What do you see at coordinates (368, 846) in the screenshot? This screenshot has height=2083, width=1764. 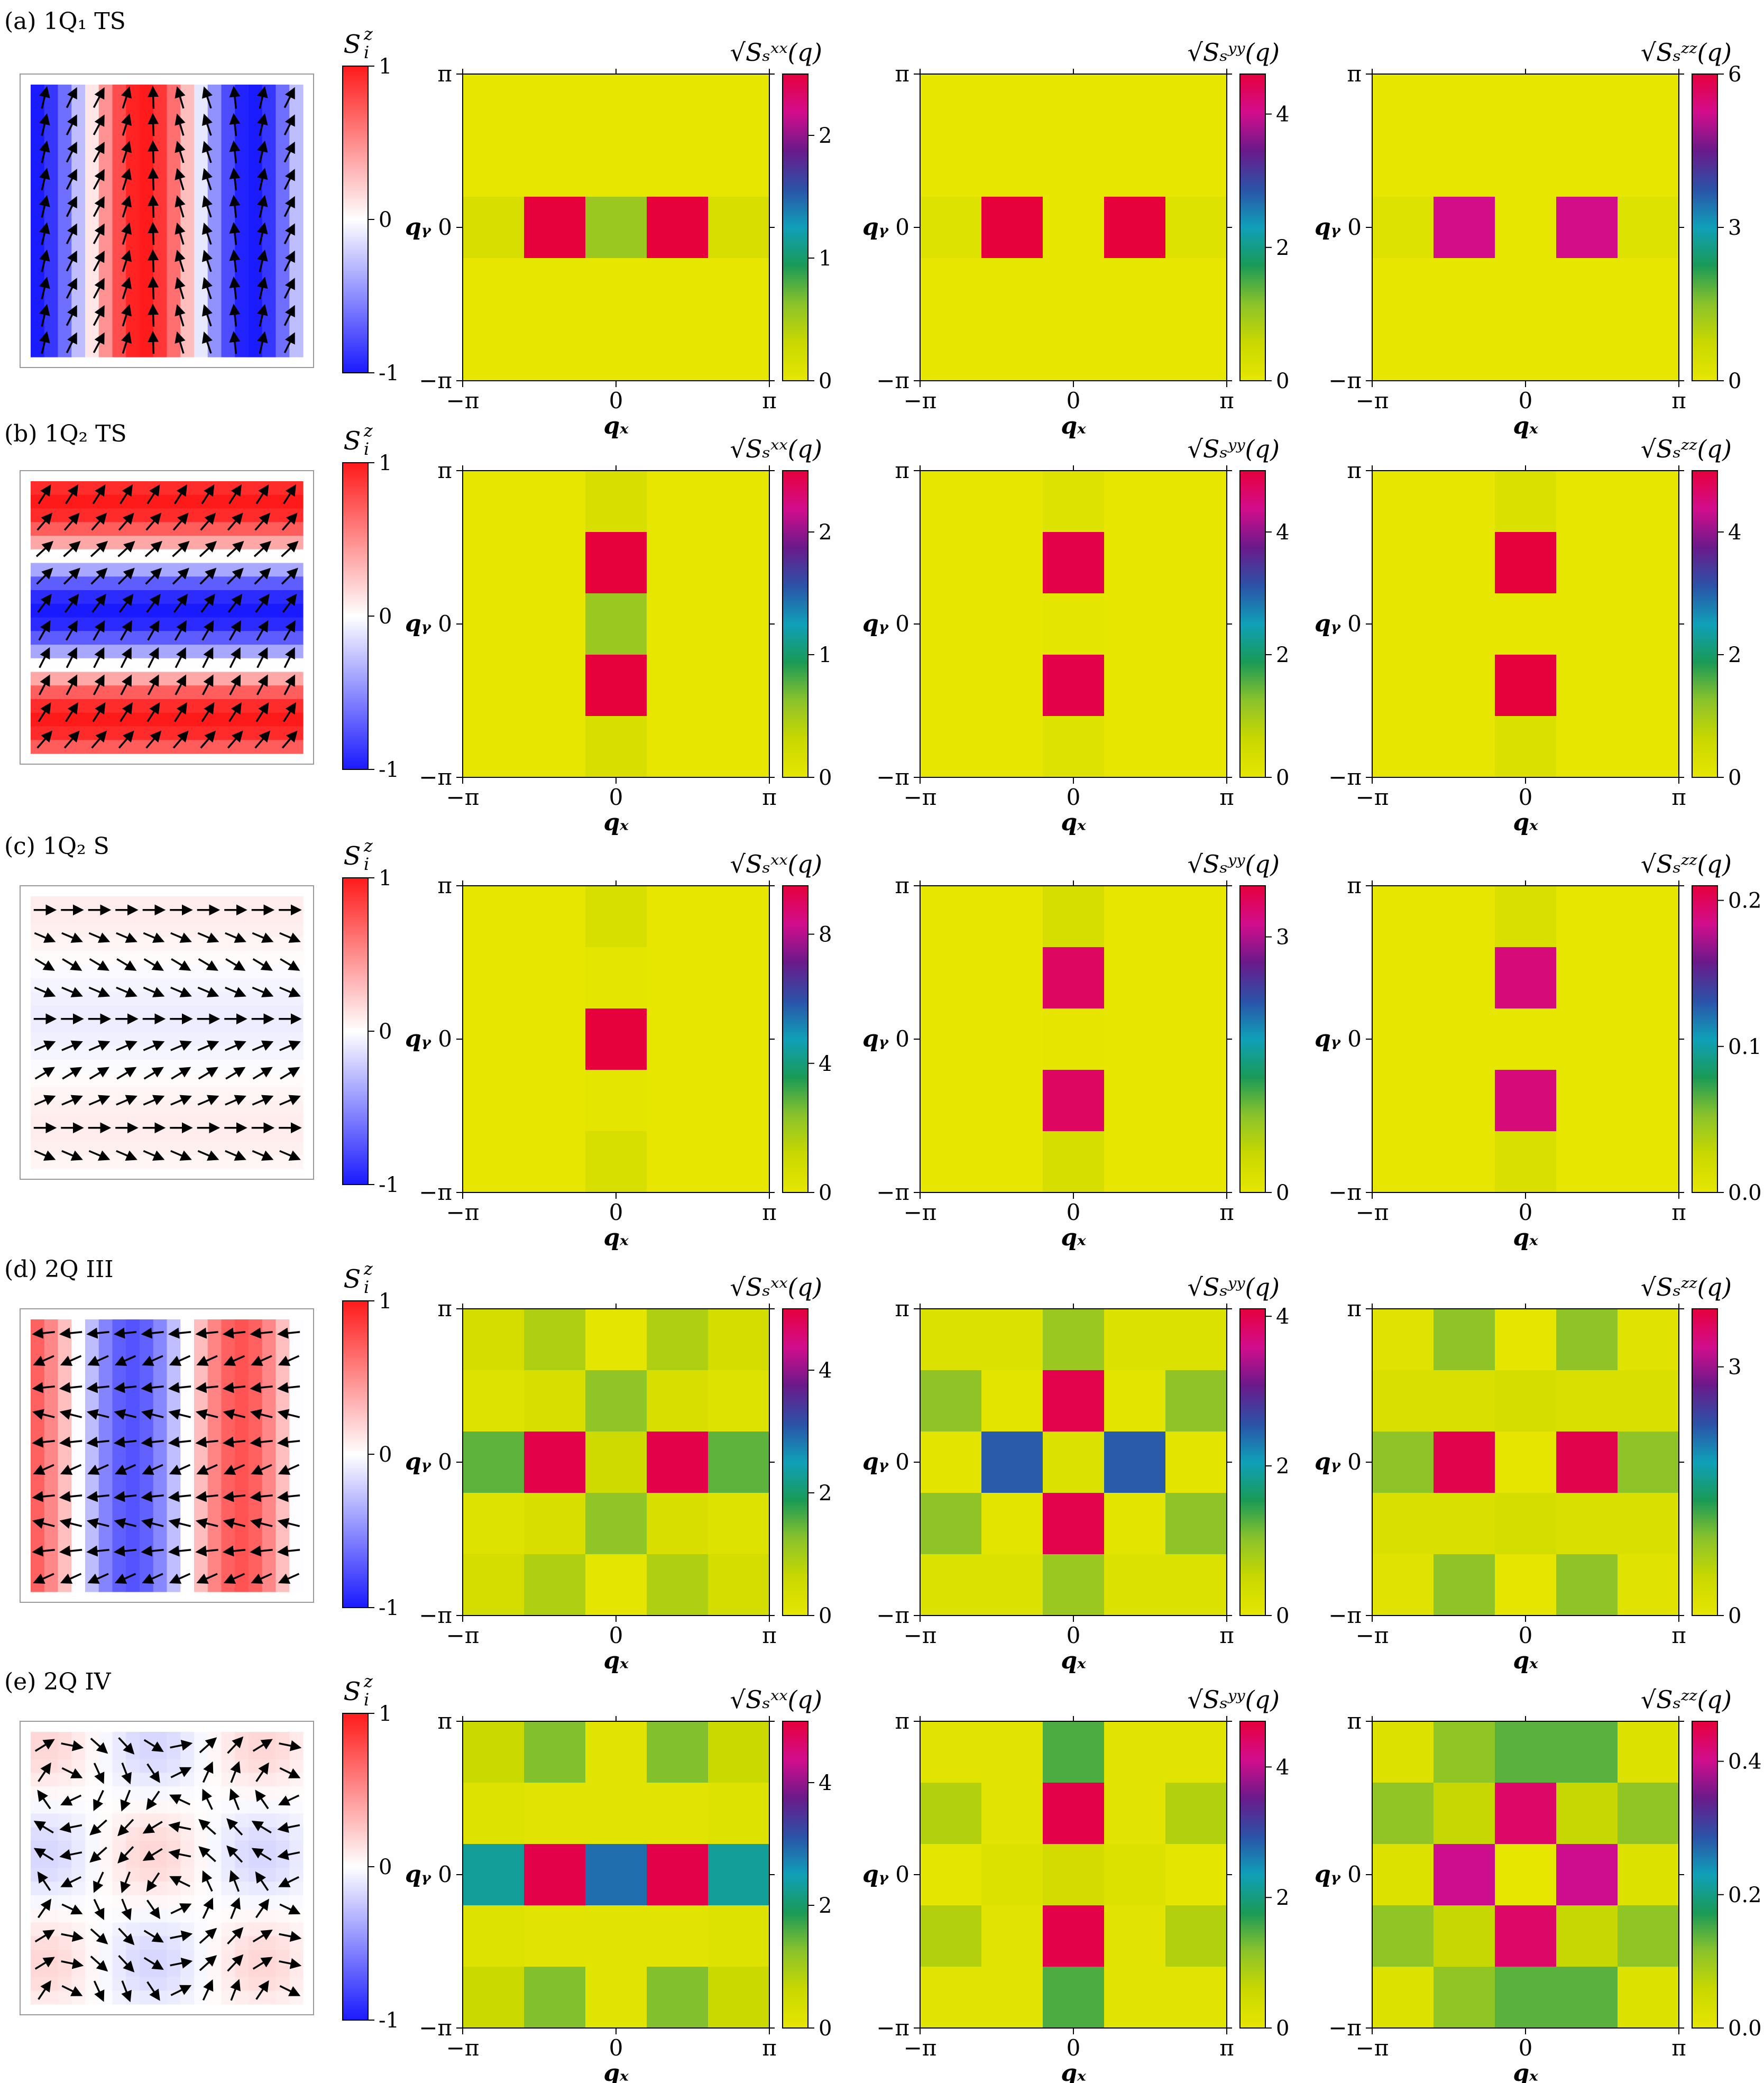 I see `colorbar-label-sup: z` at bounding box center [368, 846].